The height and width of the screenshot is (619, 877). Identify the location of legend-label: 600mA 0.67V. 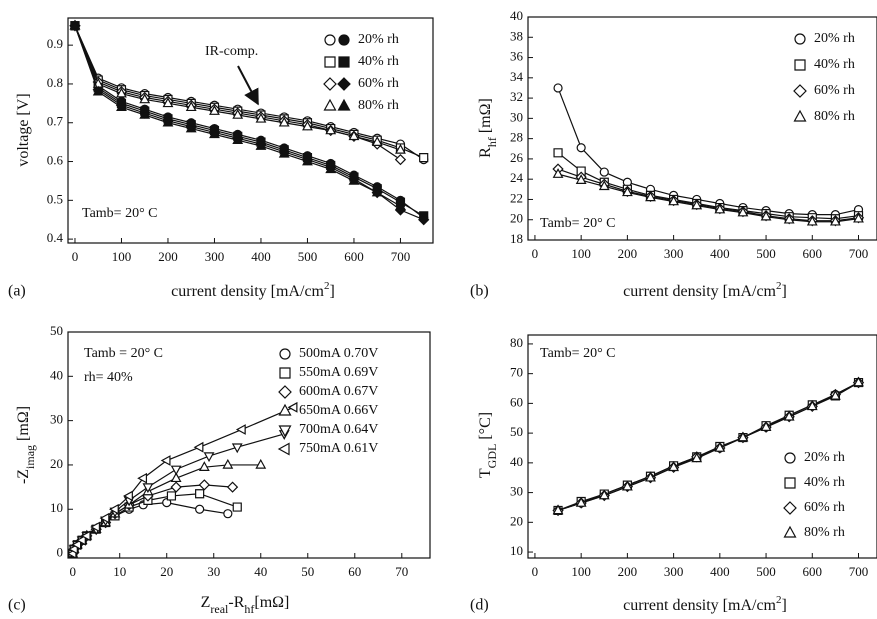
(338, 391).